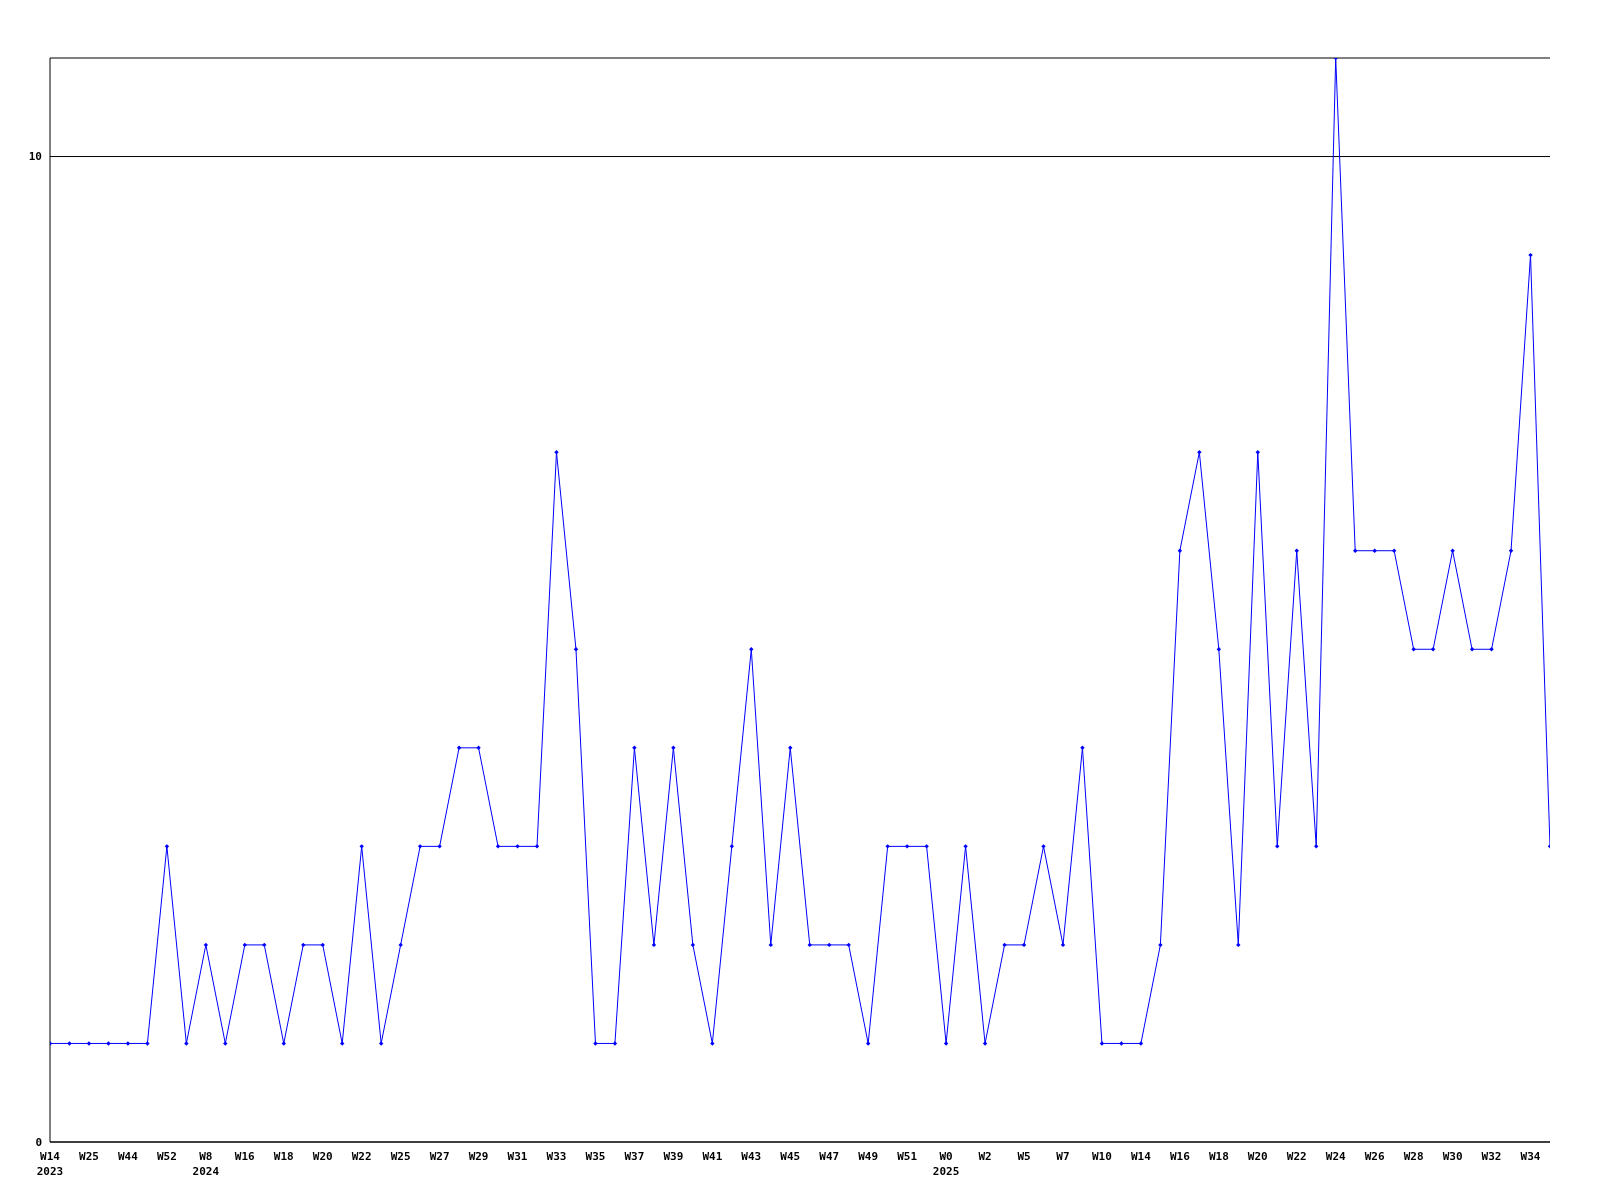 Image resolution: width=1600 pixels, height=1200 pixels. I want to click on x-tick-label: W44, so click(128, 1156).